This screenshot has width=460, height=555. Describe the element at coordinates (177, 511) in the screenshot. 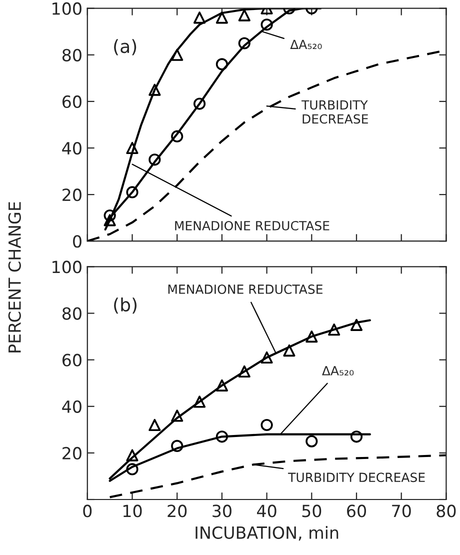

I see `x-tick-label: 20` at that location.